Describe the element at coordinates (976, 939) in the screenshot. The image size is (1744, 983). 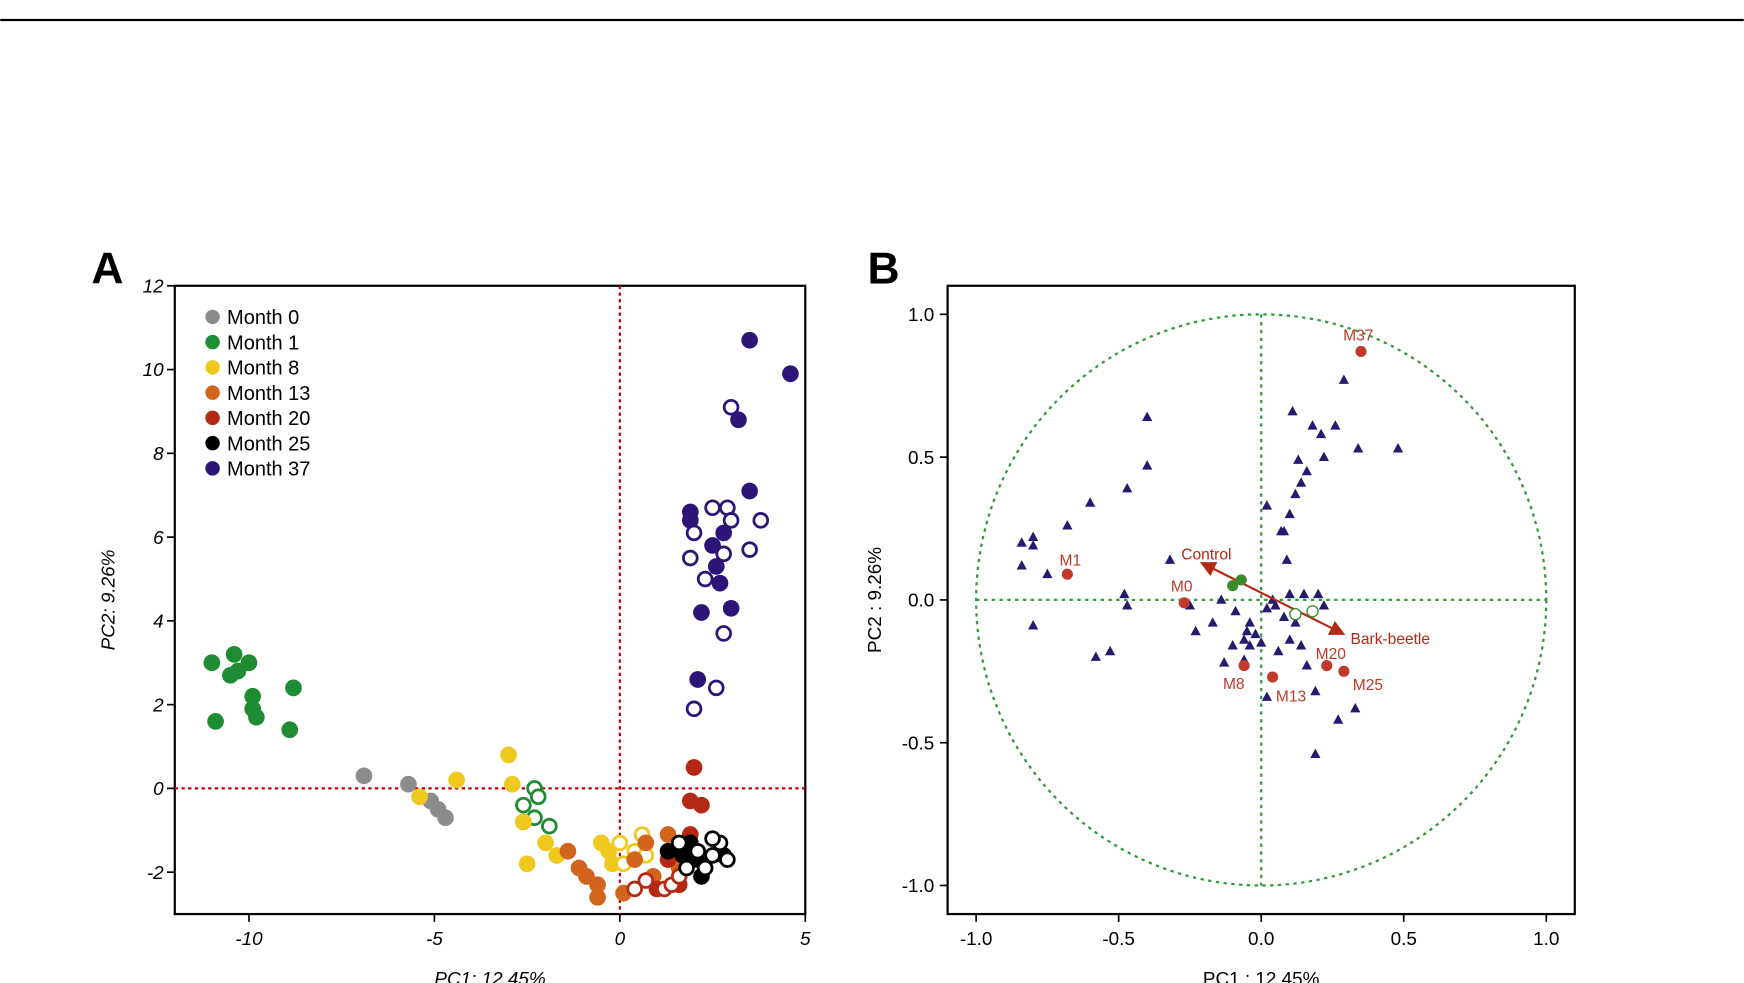
I see `x-tick-label: -1.0` at that location.